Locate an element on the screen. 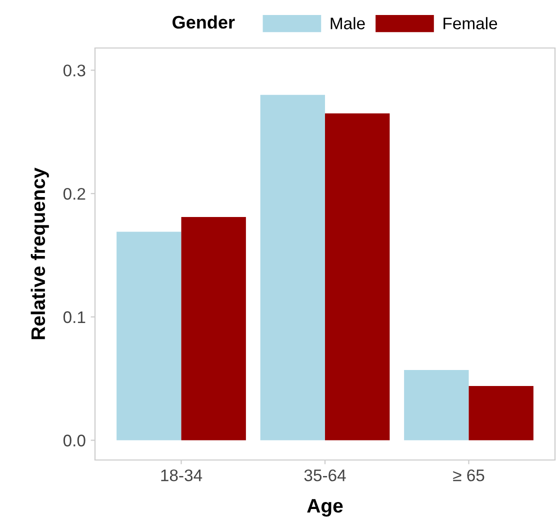 The width and height of the screenshot is (558, 518). y-tick-label: 0.0 is located at coordinates (74, 440).